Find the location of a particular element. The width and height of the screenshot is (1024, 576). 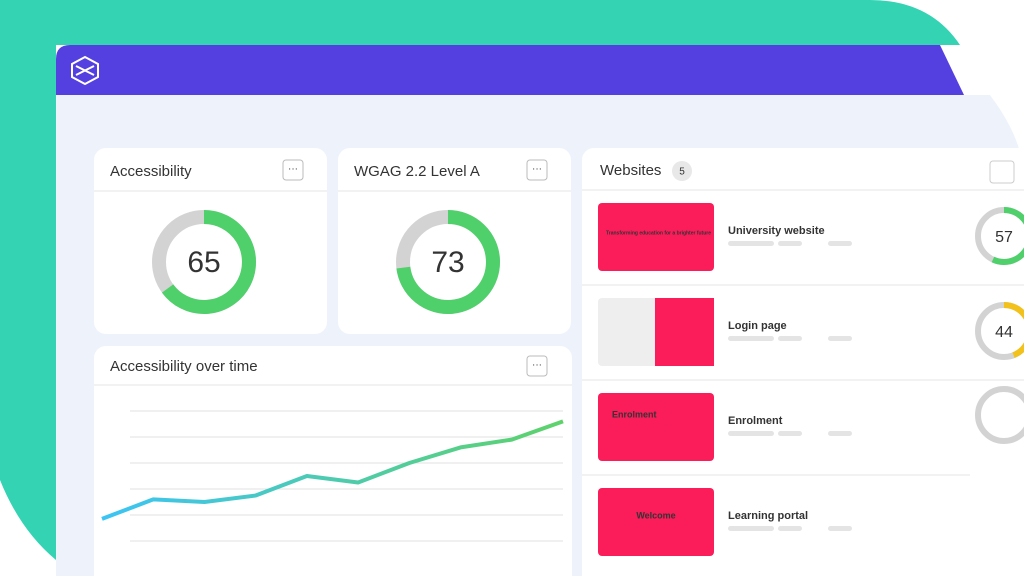

score: 65 is located at coordinates (203, 262).